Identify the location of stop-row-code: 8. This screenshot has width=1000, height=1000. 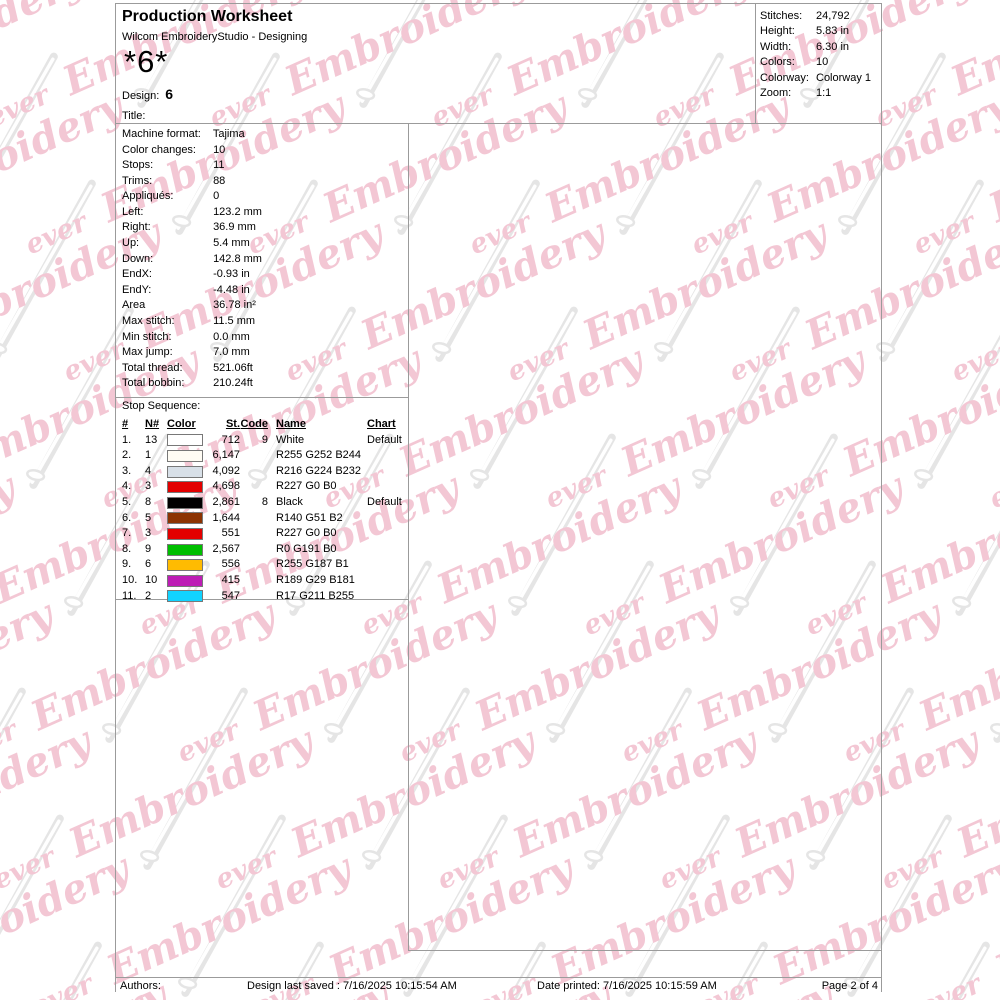
(264, 501).